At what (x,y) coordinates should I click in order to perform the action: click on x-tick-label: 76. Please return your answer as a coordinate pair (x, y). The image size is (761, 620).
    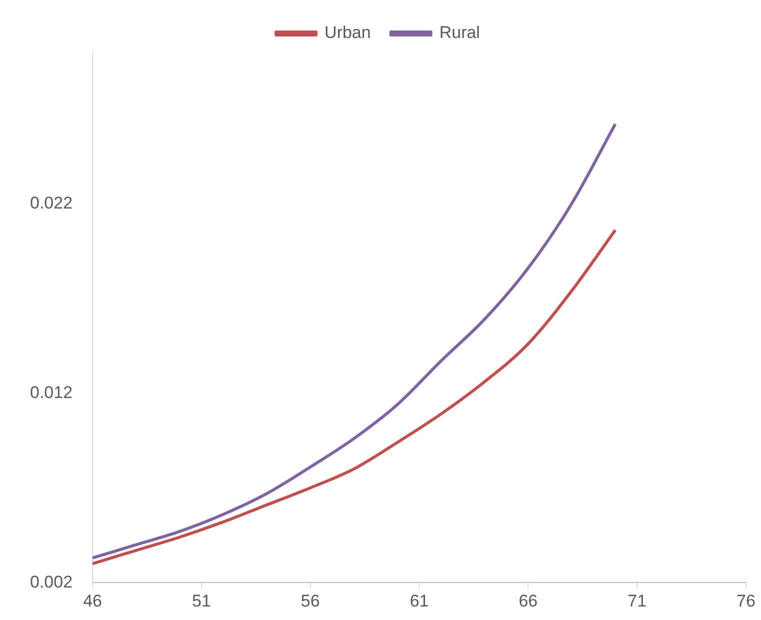
    Looking at the image, I should click on (746, 600).